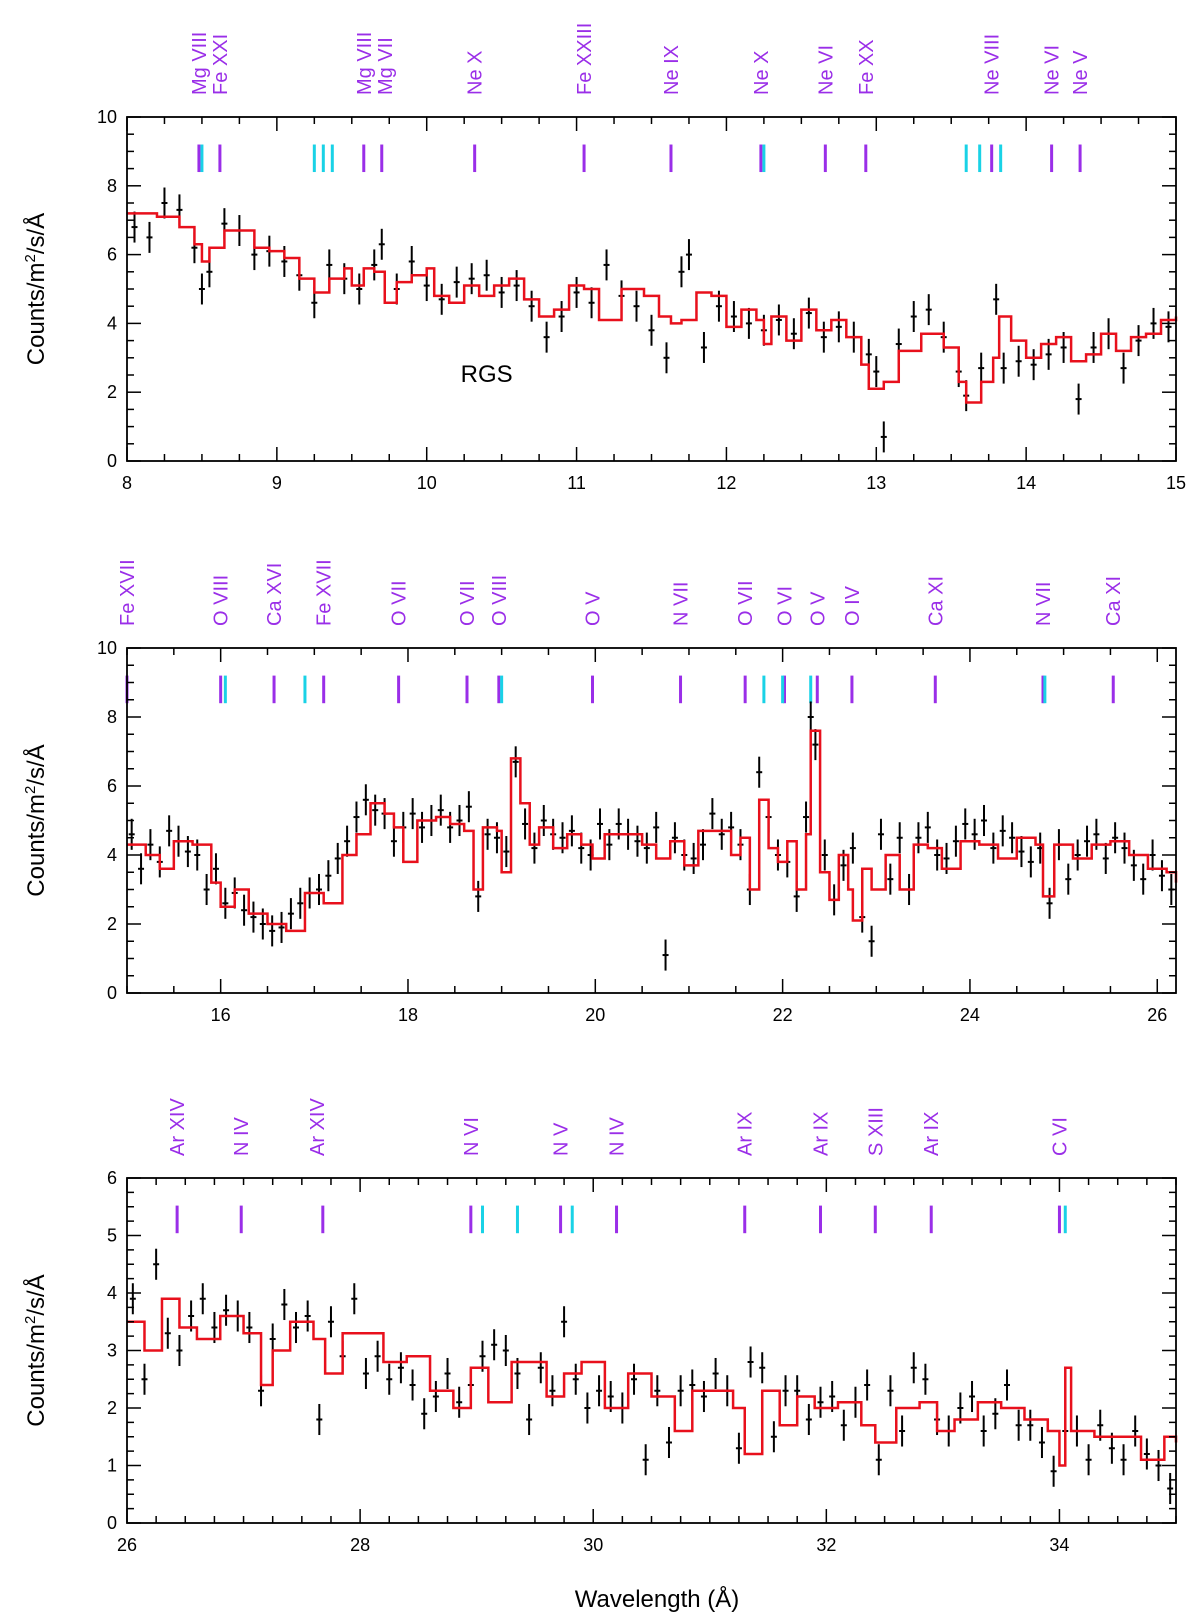  I want to click on x-tick-label: 10, so click(427, 483).